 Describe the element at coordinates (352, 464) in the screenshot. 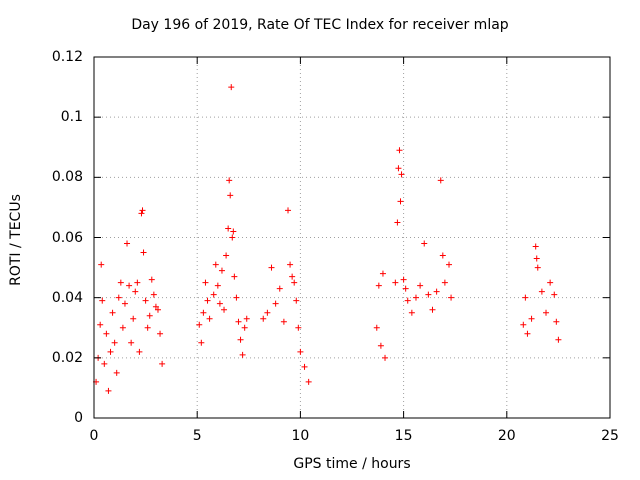

I see `x-axis-label: GPS time / hours` at that location.